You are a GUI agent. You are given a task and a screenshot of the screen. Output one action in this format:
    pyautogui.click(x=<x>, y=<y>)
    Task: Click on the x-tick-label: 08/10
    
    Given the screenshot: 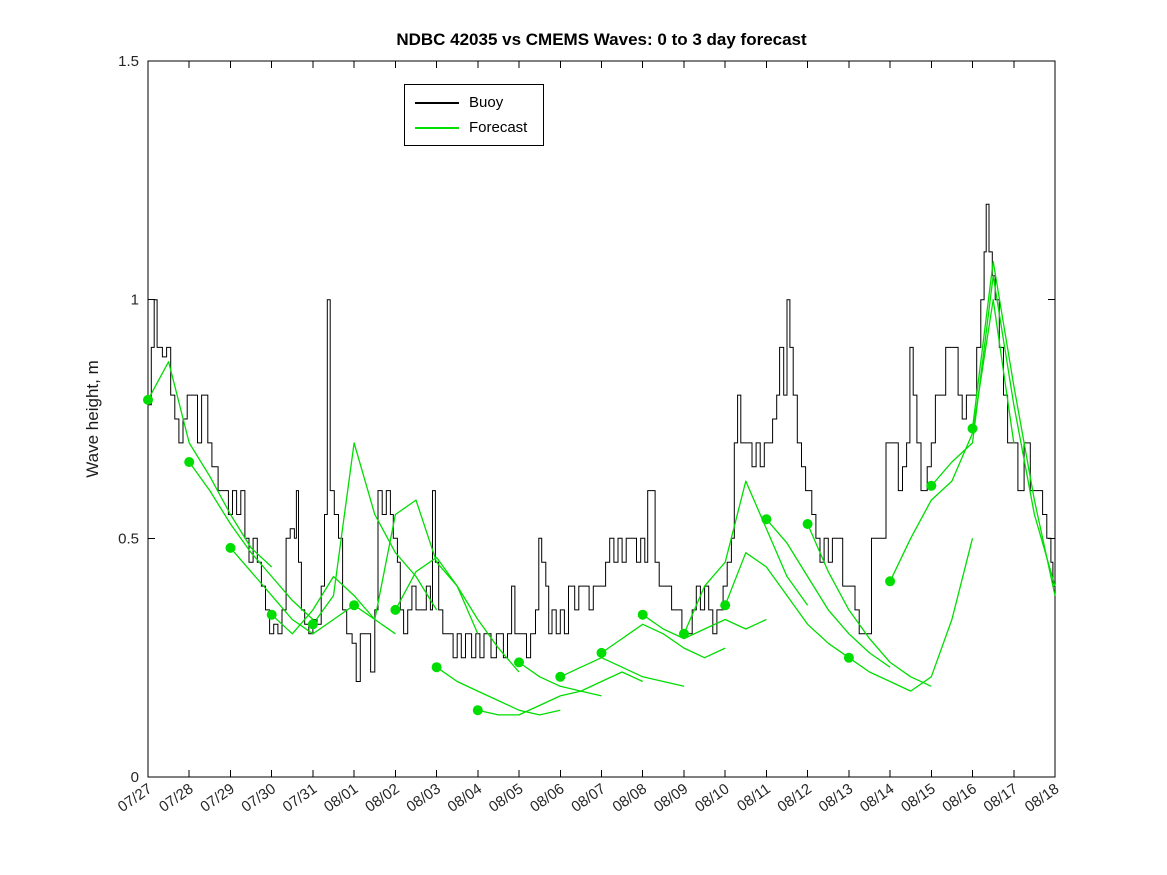 What is the action you would take?
    pyautogui.click(x=712, y=797)
    